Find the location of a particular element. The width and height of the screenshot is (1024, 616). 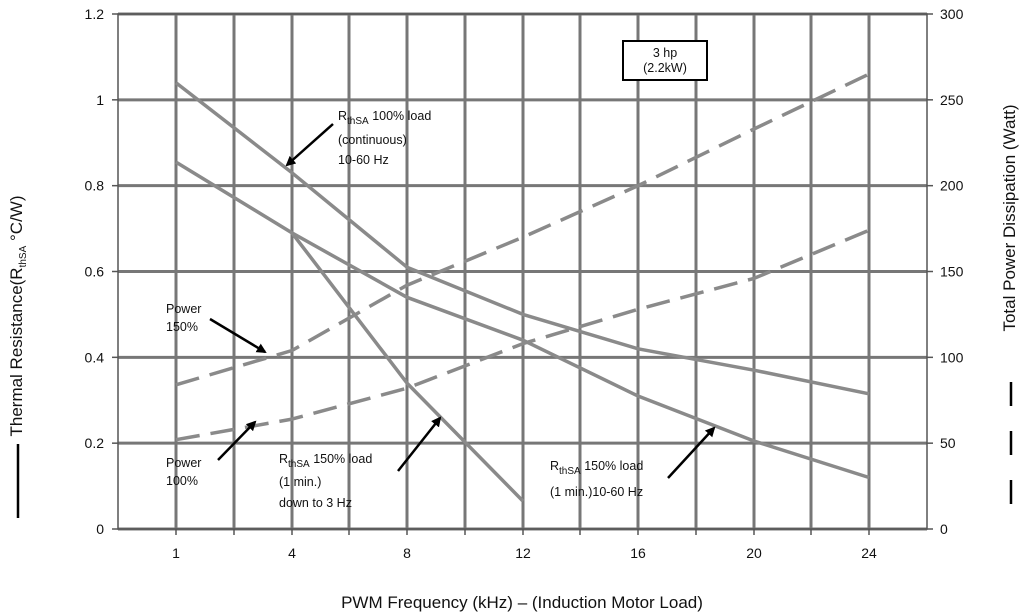

y-left-axis-title: Thermal Resistance(RthSA °C/W) is located at coordinates (18, 315).